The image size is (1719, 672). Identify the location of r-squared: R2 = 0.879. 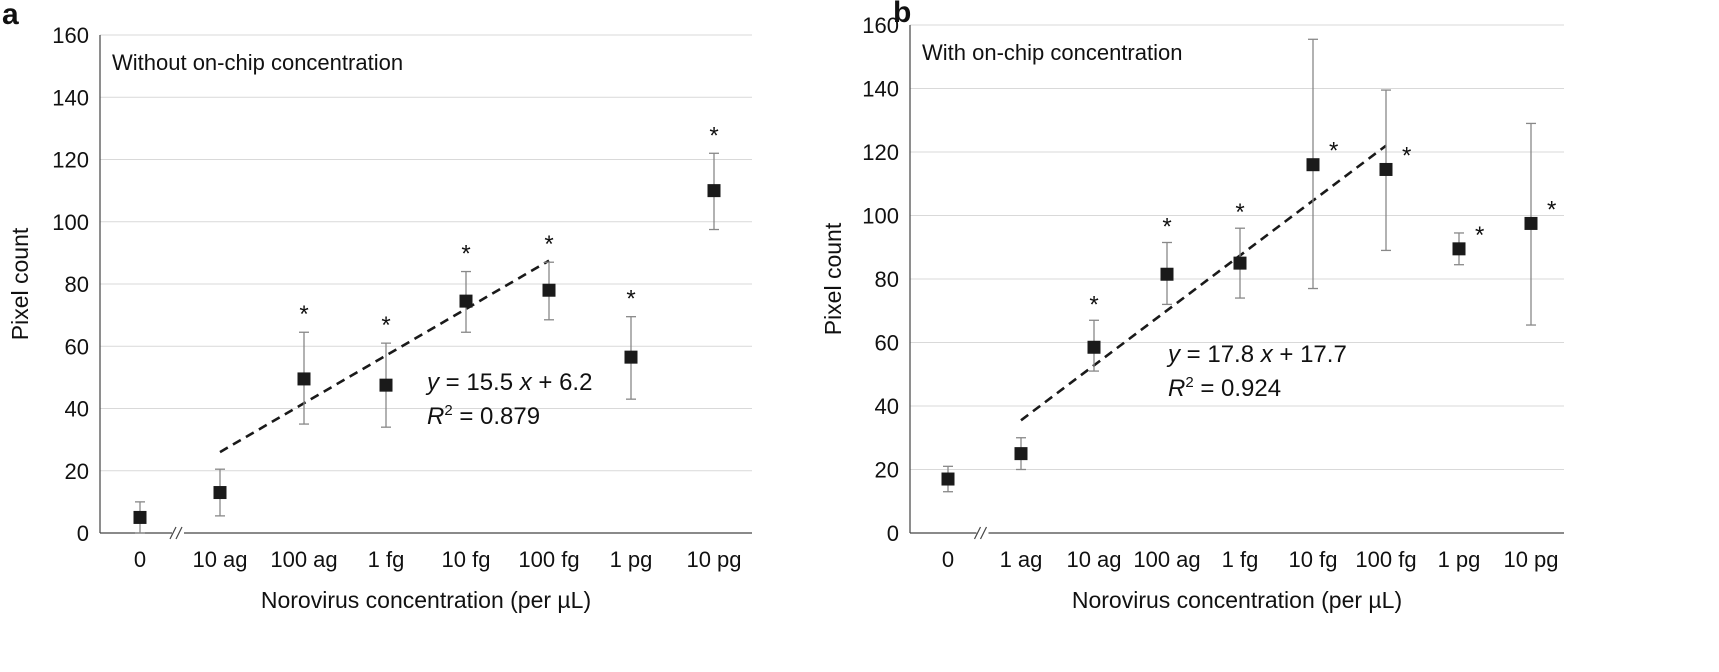
(483, 416).